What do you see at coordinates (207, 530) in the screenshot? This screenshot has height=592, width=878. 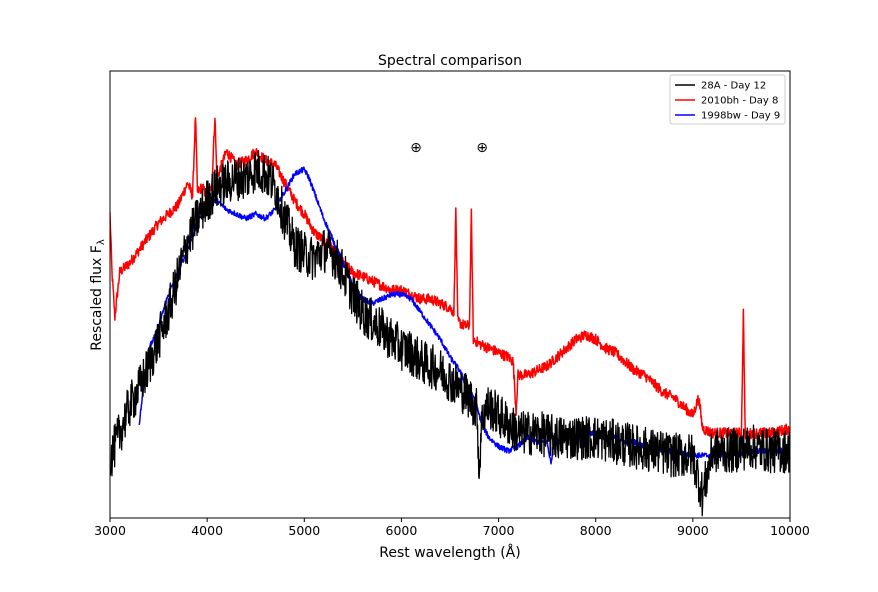 I see `x-tick-label: 4000` at bounding box center [207, 530].